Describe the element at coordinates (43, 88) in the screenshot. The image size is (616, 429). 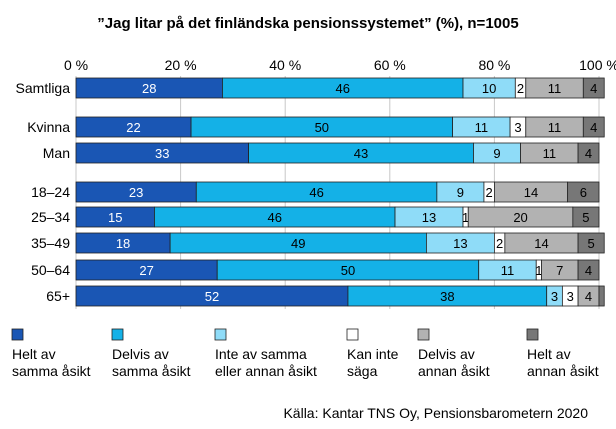
I see `category-label: Samtliga` at that location.